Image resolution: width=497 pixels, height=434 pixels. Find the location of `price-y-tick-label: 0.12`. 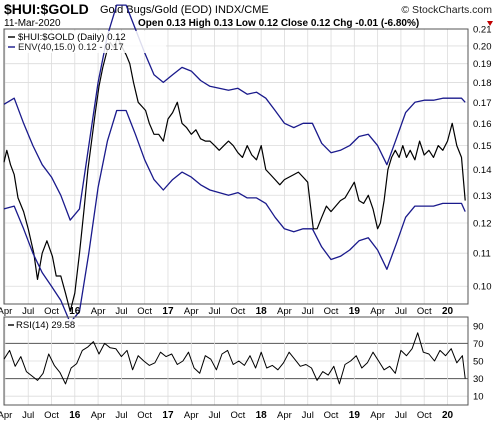

price-y-tick-label: 0.12 is located at coordinates (482, 224).